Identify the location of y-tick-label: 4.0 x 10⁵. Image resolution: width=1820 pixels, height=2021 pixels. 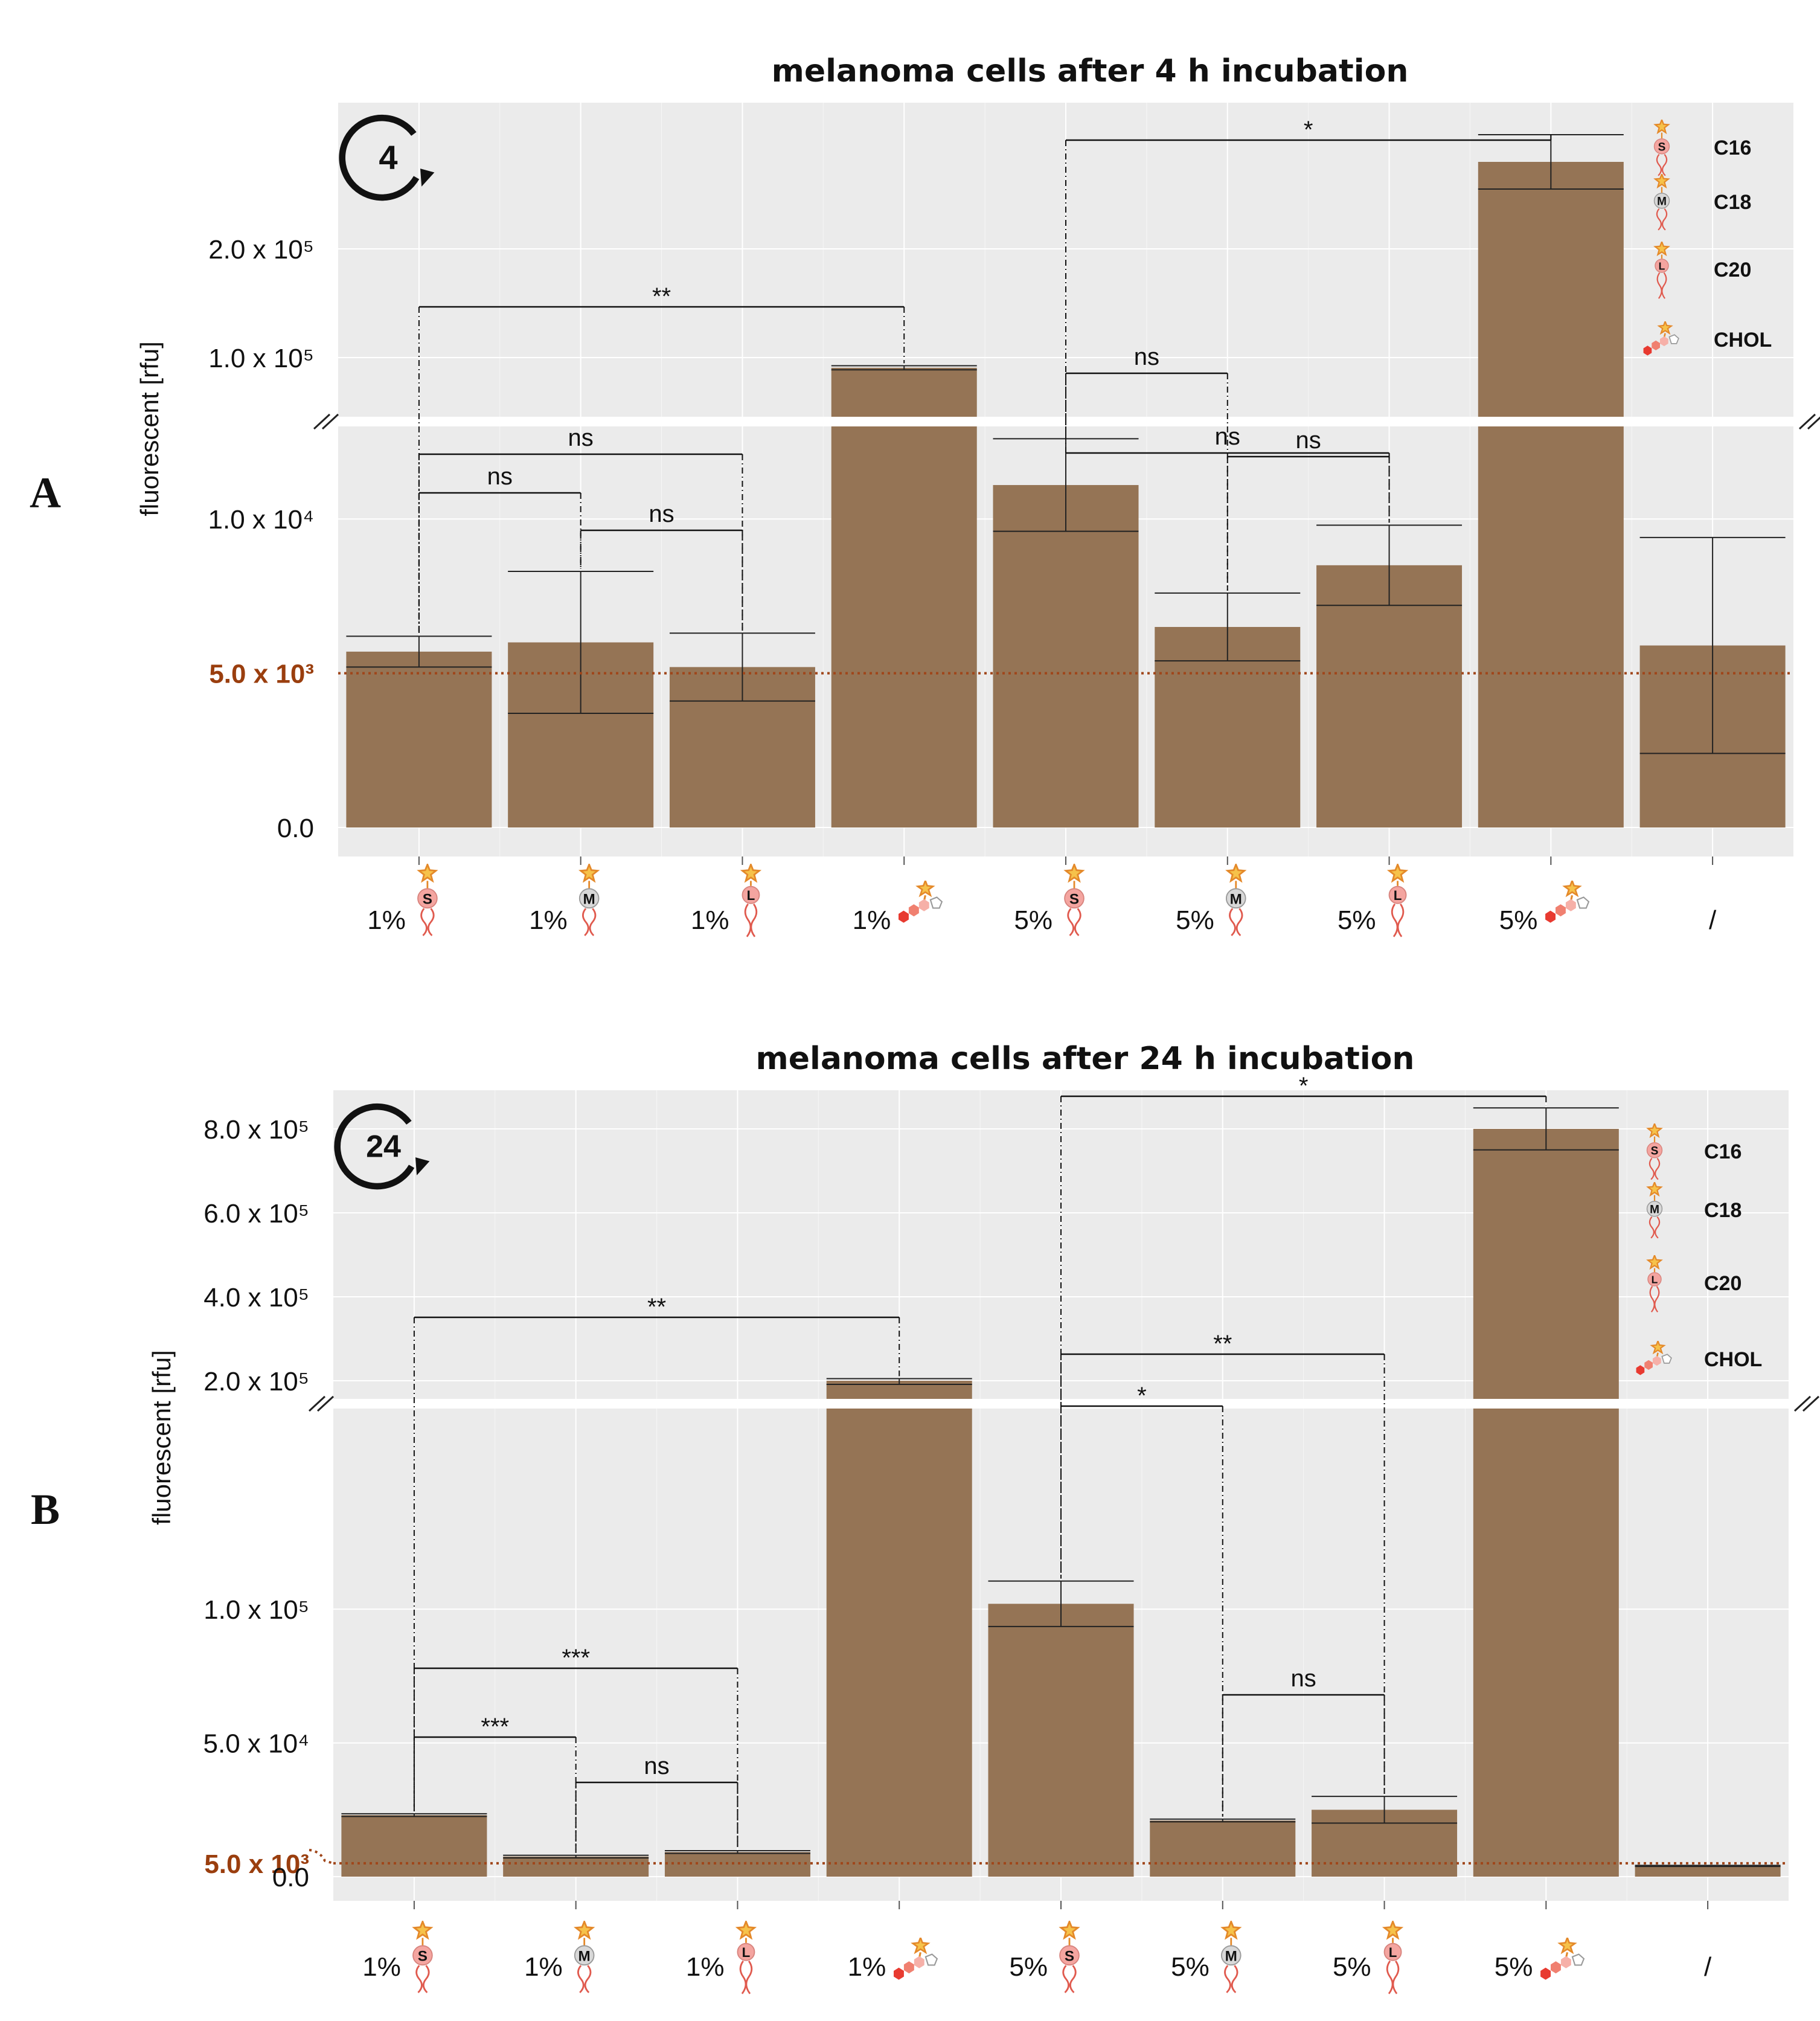
(256, 1298).